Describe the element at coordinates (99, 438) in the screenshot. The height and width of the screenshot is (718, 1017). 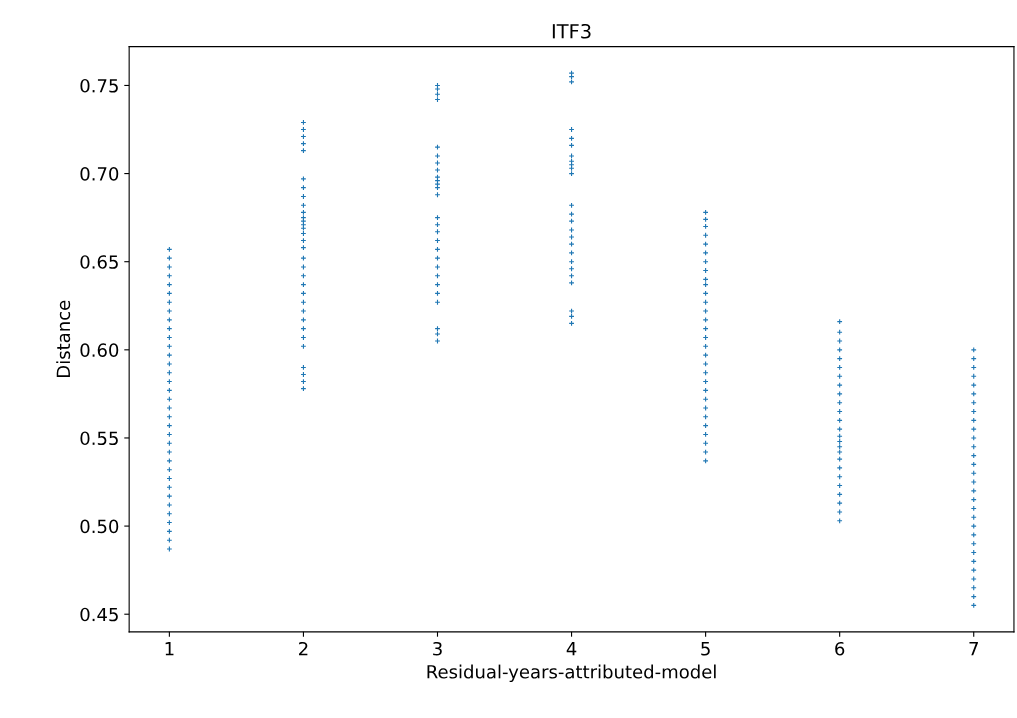
I see `y-tick-label: 0.55` at that location.